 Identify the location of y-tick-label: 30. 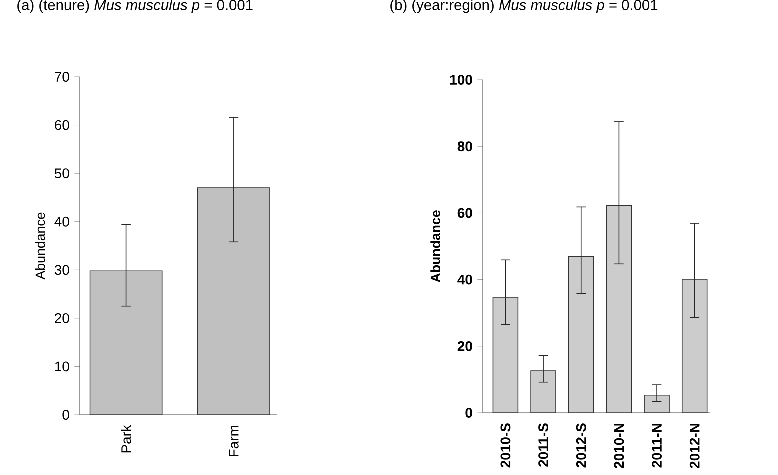
(62, 270).